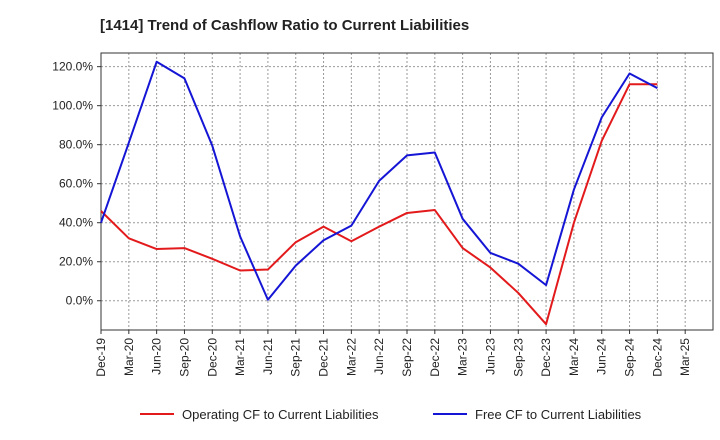  What do you see at coordinates (351, 357) in the screenshot?
I see `x-tick-label: Mar-22` at bounding box center [351, 357].